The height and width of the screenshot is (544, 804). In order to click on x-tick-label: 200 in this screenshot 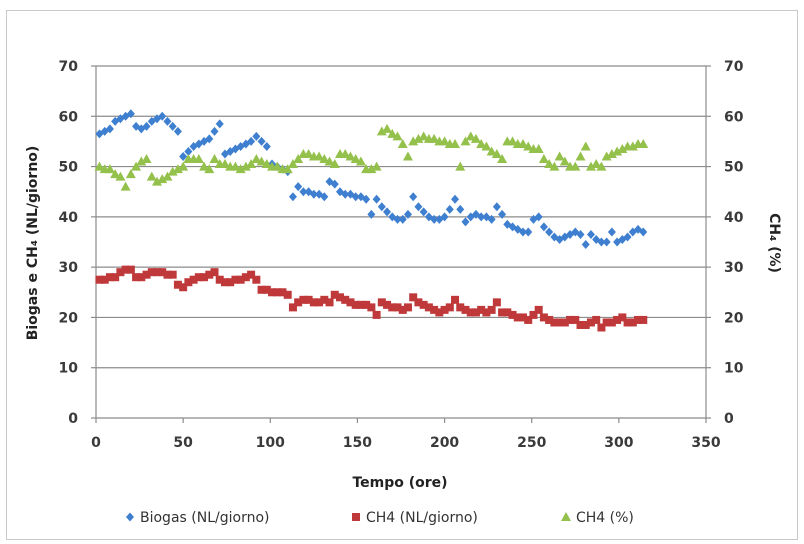, I will do `click(444, 443)`.